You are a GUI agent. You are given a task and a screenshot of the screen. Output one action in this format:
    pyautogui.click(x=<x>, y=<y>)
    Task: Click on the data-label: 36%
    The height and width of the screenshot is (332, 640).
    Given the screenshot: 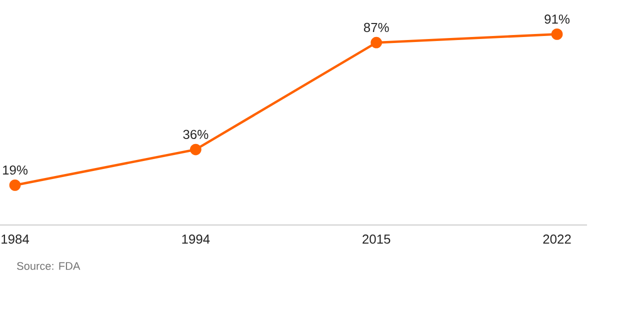 What is the action you would take?
    pyautogui.click(x=195, y=135)
    